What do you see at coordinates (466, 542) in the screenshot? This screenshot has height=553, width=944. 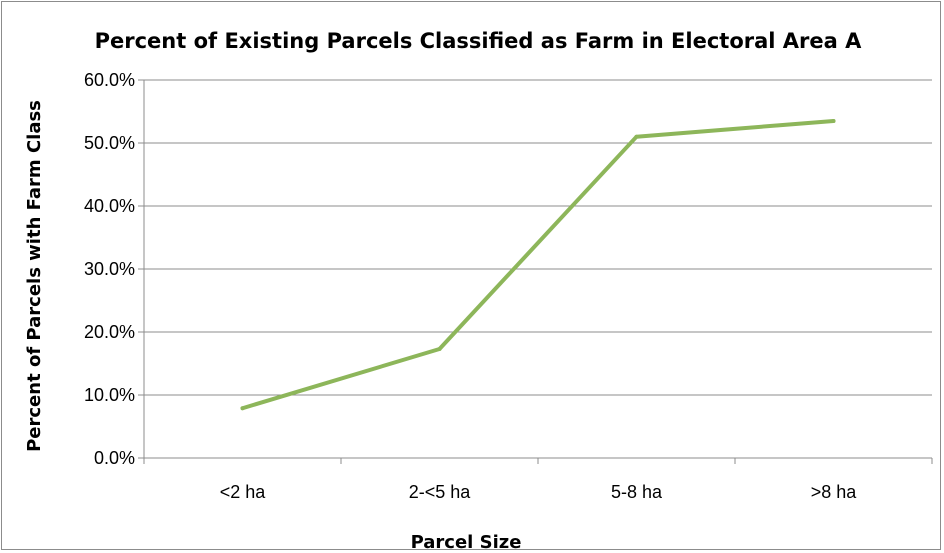 I see `x-axis-title: Parcel Size` at bounding box center [466, 542].